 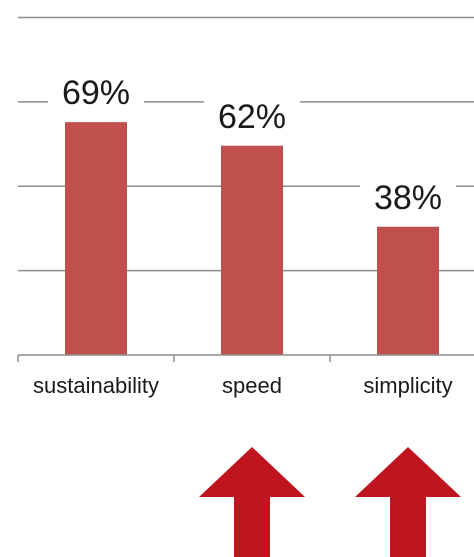 I want to click on data-label-speed: 62%, so click(x=252, y=117).